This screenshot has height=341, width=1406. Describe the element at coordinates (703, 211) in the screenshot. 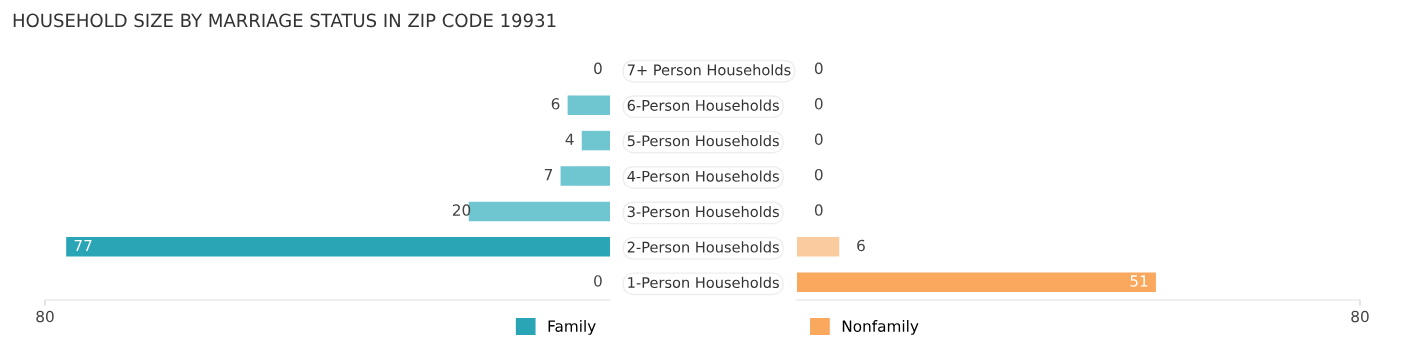

I see `y-tick-label: 3-Person Households` at that location.